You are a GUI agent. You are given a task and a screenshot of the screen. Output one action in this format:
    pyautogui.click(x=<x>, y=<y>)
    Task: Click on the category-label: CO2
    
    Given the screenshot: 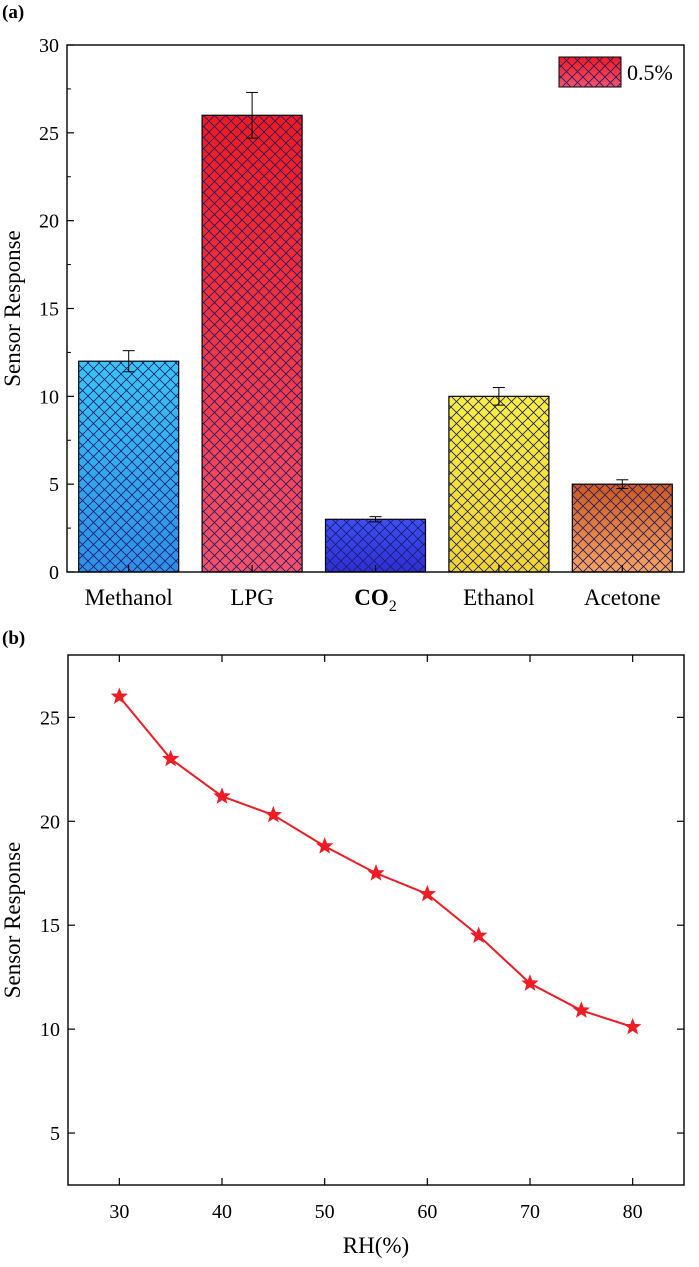 What is the action you would take?
    pyautogui.click(x=375, y=600)
    